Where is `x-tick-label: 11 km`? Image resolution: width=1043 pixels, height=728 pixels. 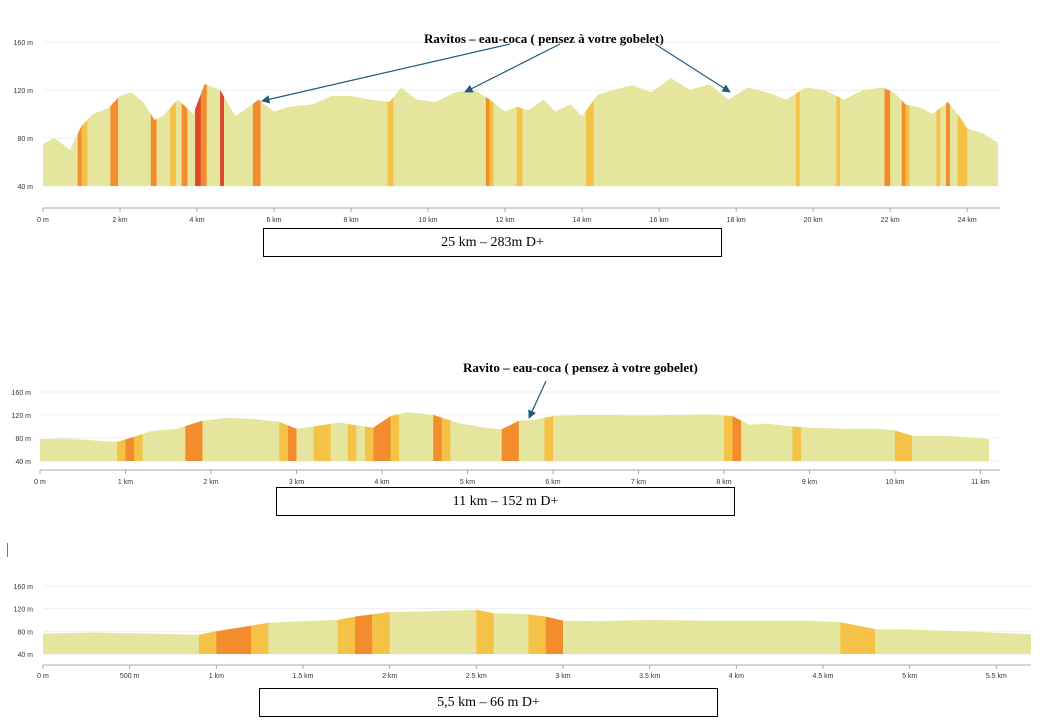
x-tick-label: 11 km is located at coordinates (980, 482).